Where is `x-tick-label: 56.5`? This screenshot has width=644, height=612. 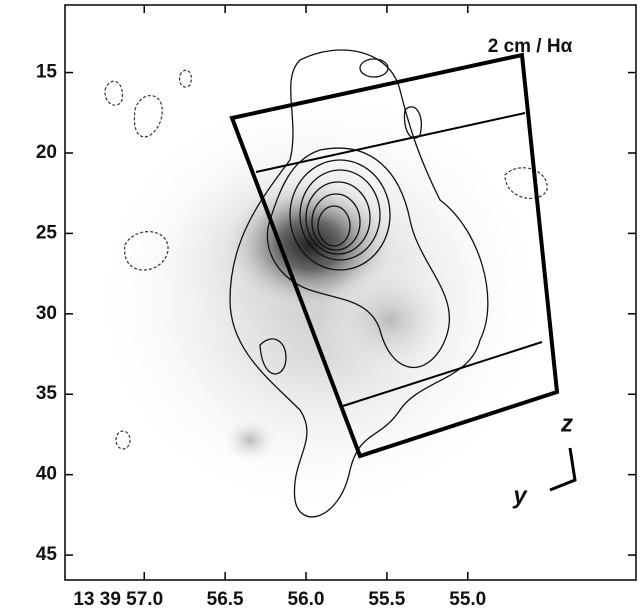 x-tick-label: 56.5 is located at coordinates (225, 599).